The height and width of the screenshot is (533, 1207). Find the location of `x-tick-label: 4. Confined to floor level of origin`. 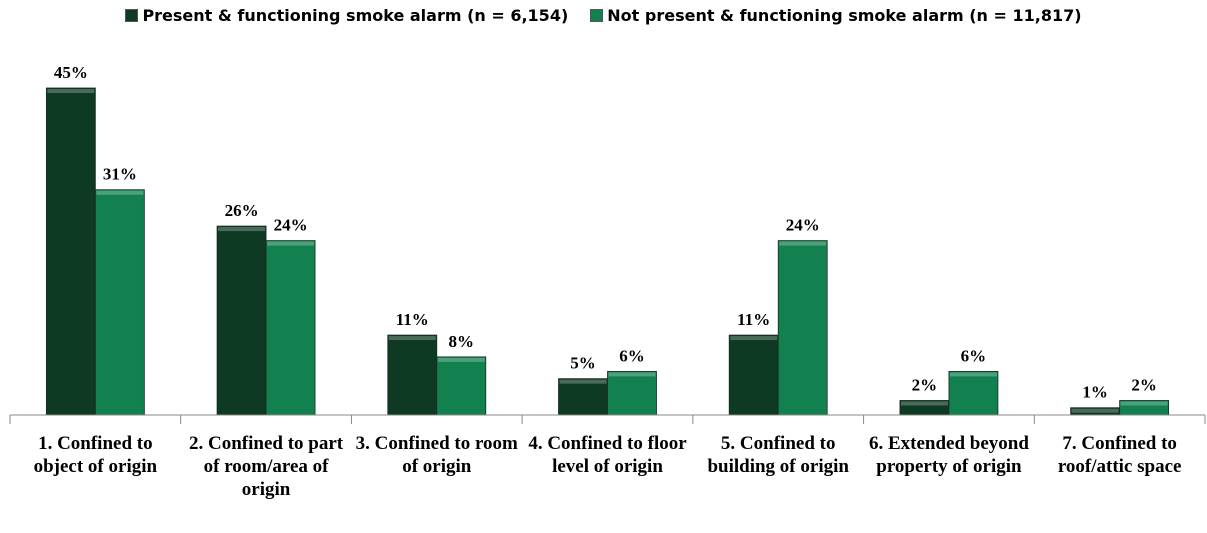

x-tick-label: 4. Confined to floor level of origin is located at coordinates (607, 455).